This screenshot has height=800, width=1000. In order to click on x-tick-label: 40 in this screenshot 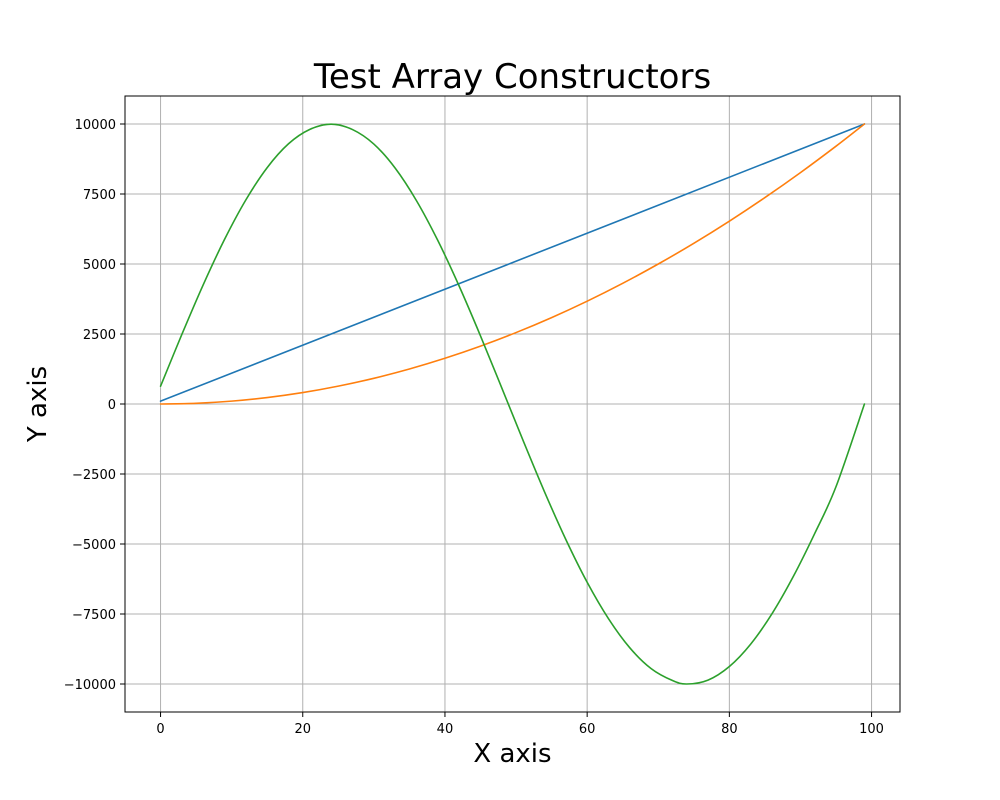, I will do `click(445, 729)`.